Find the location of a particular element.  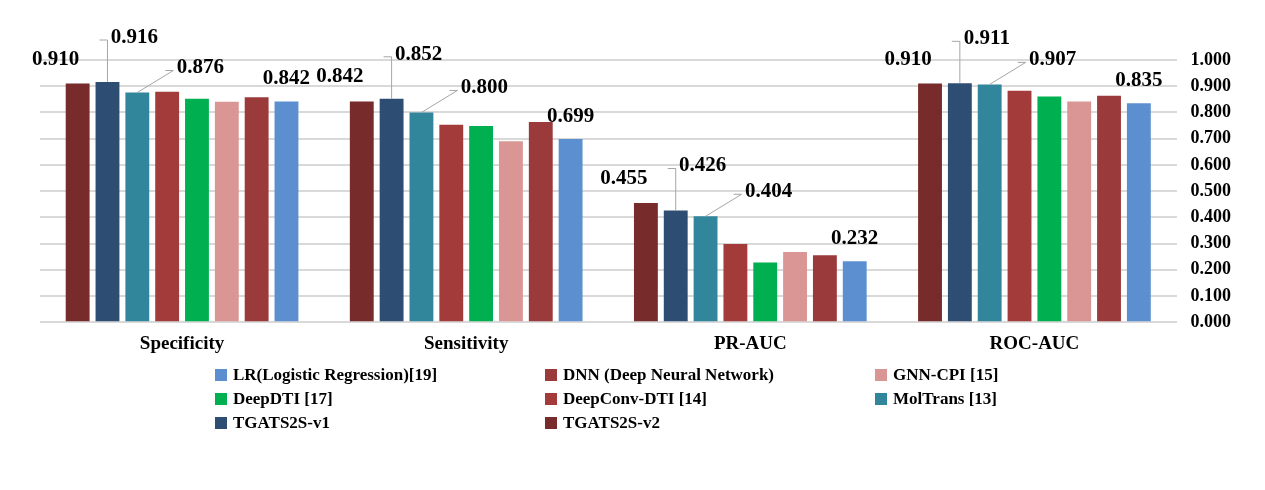

y-tick-label: 0.200 is located at coordinates (1210, 268).